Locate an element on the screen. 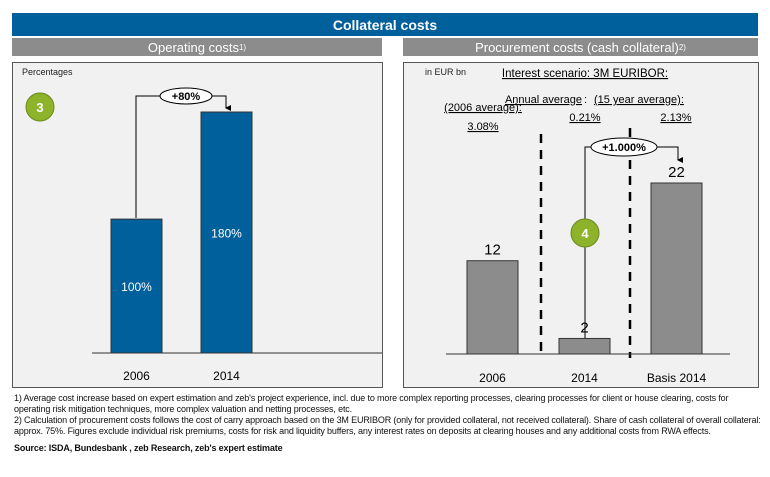  footnote-ref: 2) is located at coordinates (682, 47).